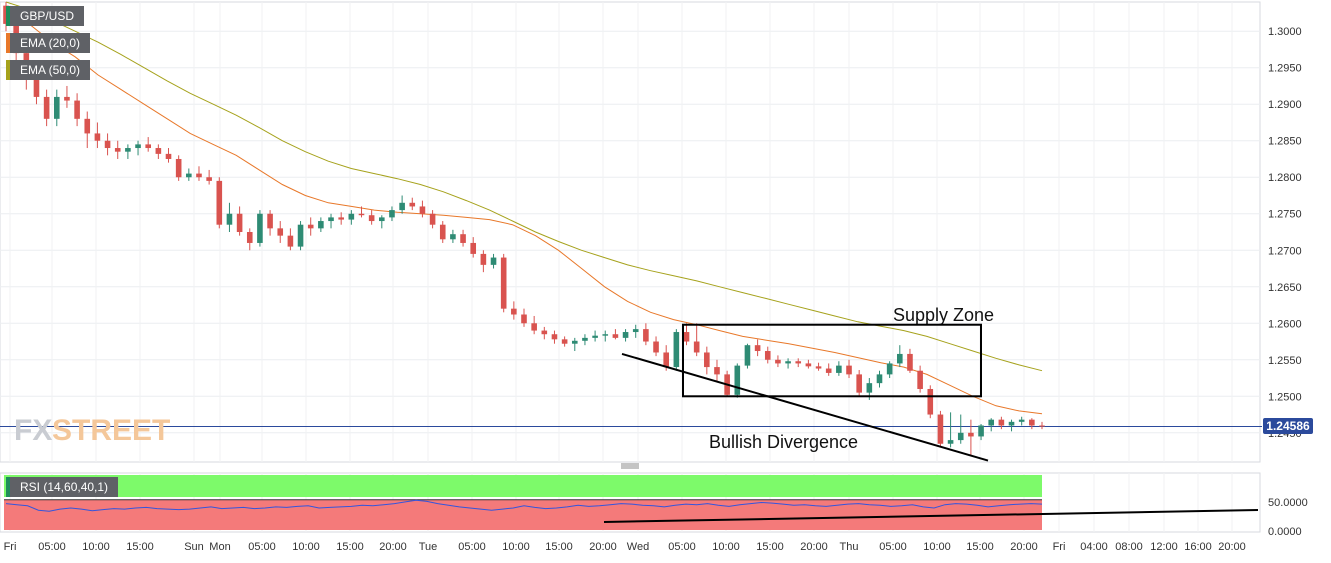 The image size is (1331, 563). Describe the element at coordinates (805, 407) in the screenshot. I see `bullish-divergence-trendline` at that location.